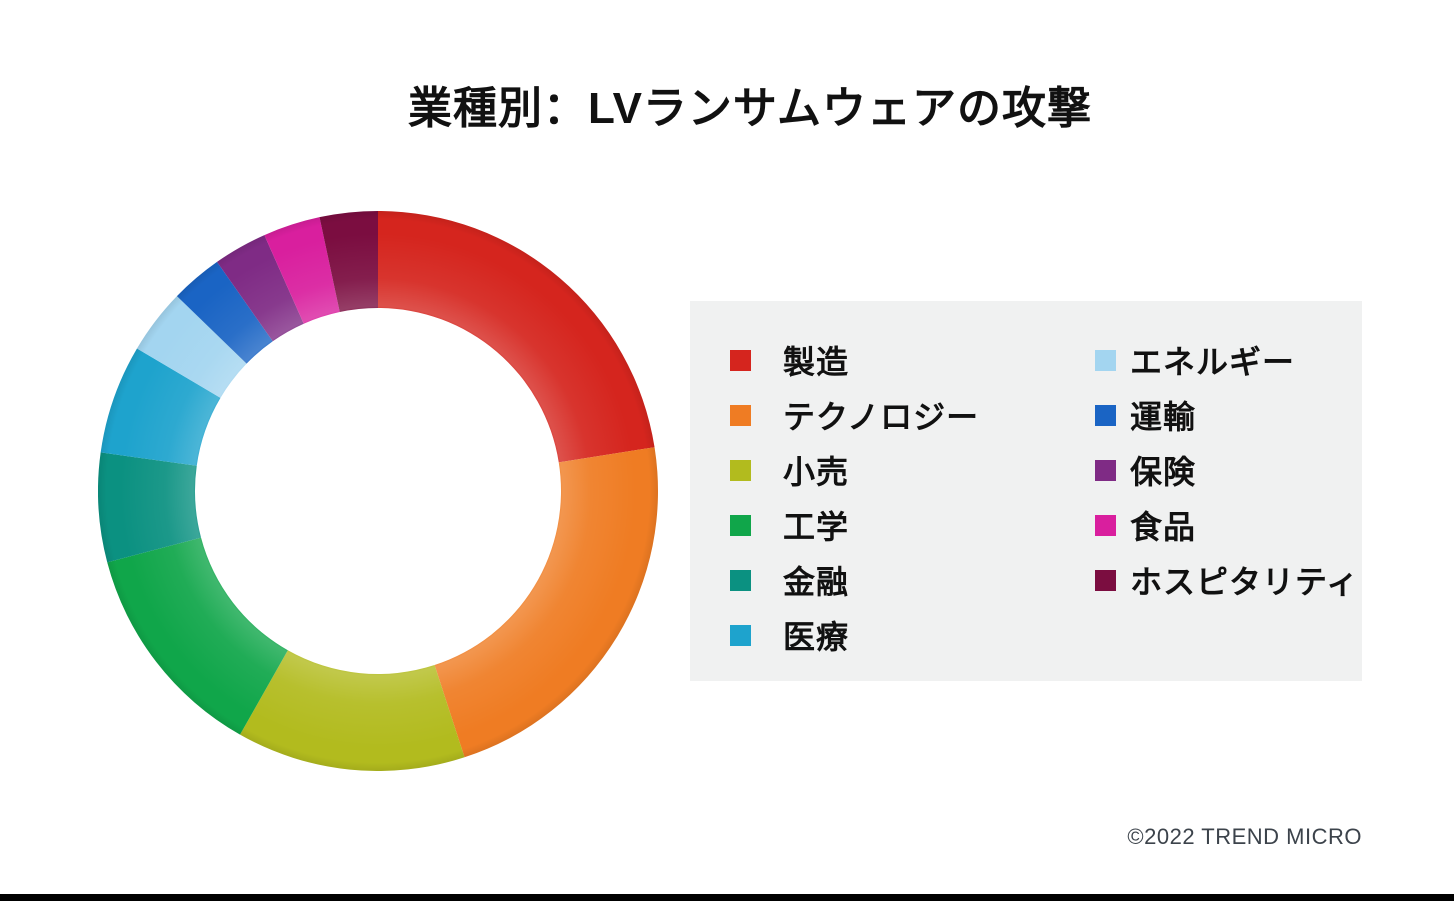 The width and height of the screenshot is (1454, 901). I want to click on legend-item: 食品, so click(1227, 526).